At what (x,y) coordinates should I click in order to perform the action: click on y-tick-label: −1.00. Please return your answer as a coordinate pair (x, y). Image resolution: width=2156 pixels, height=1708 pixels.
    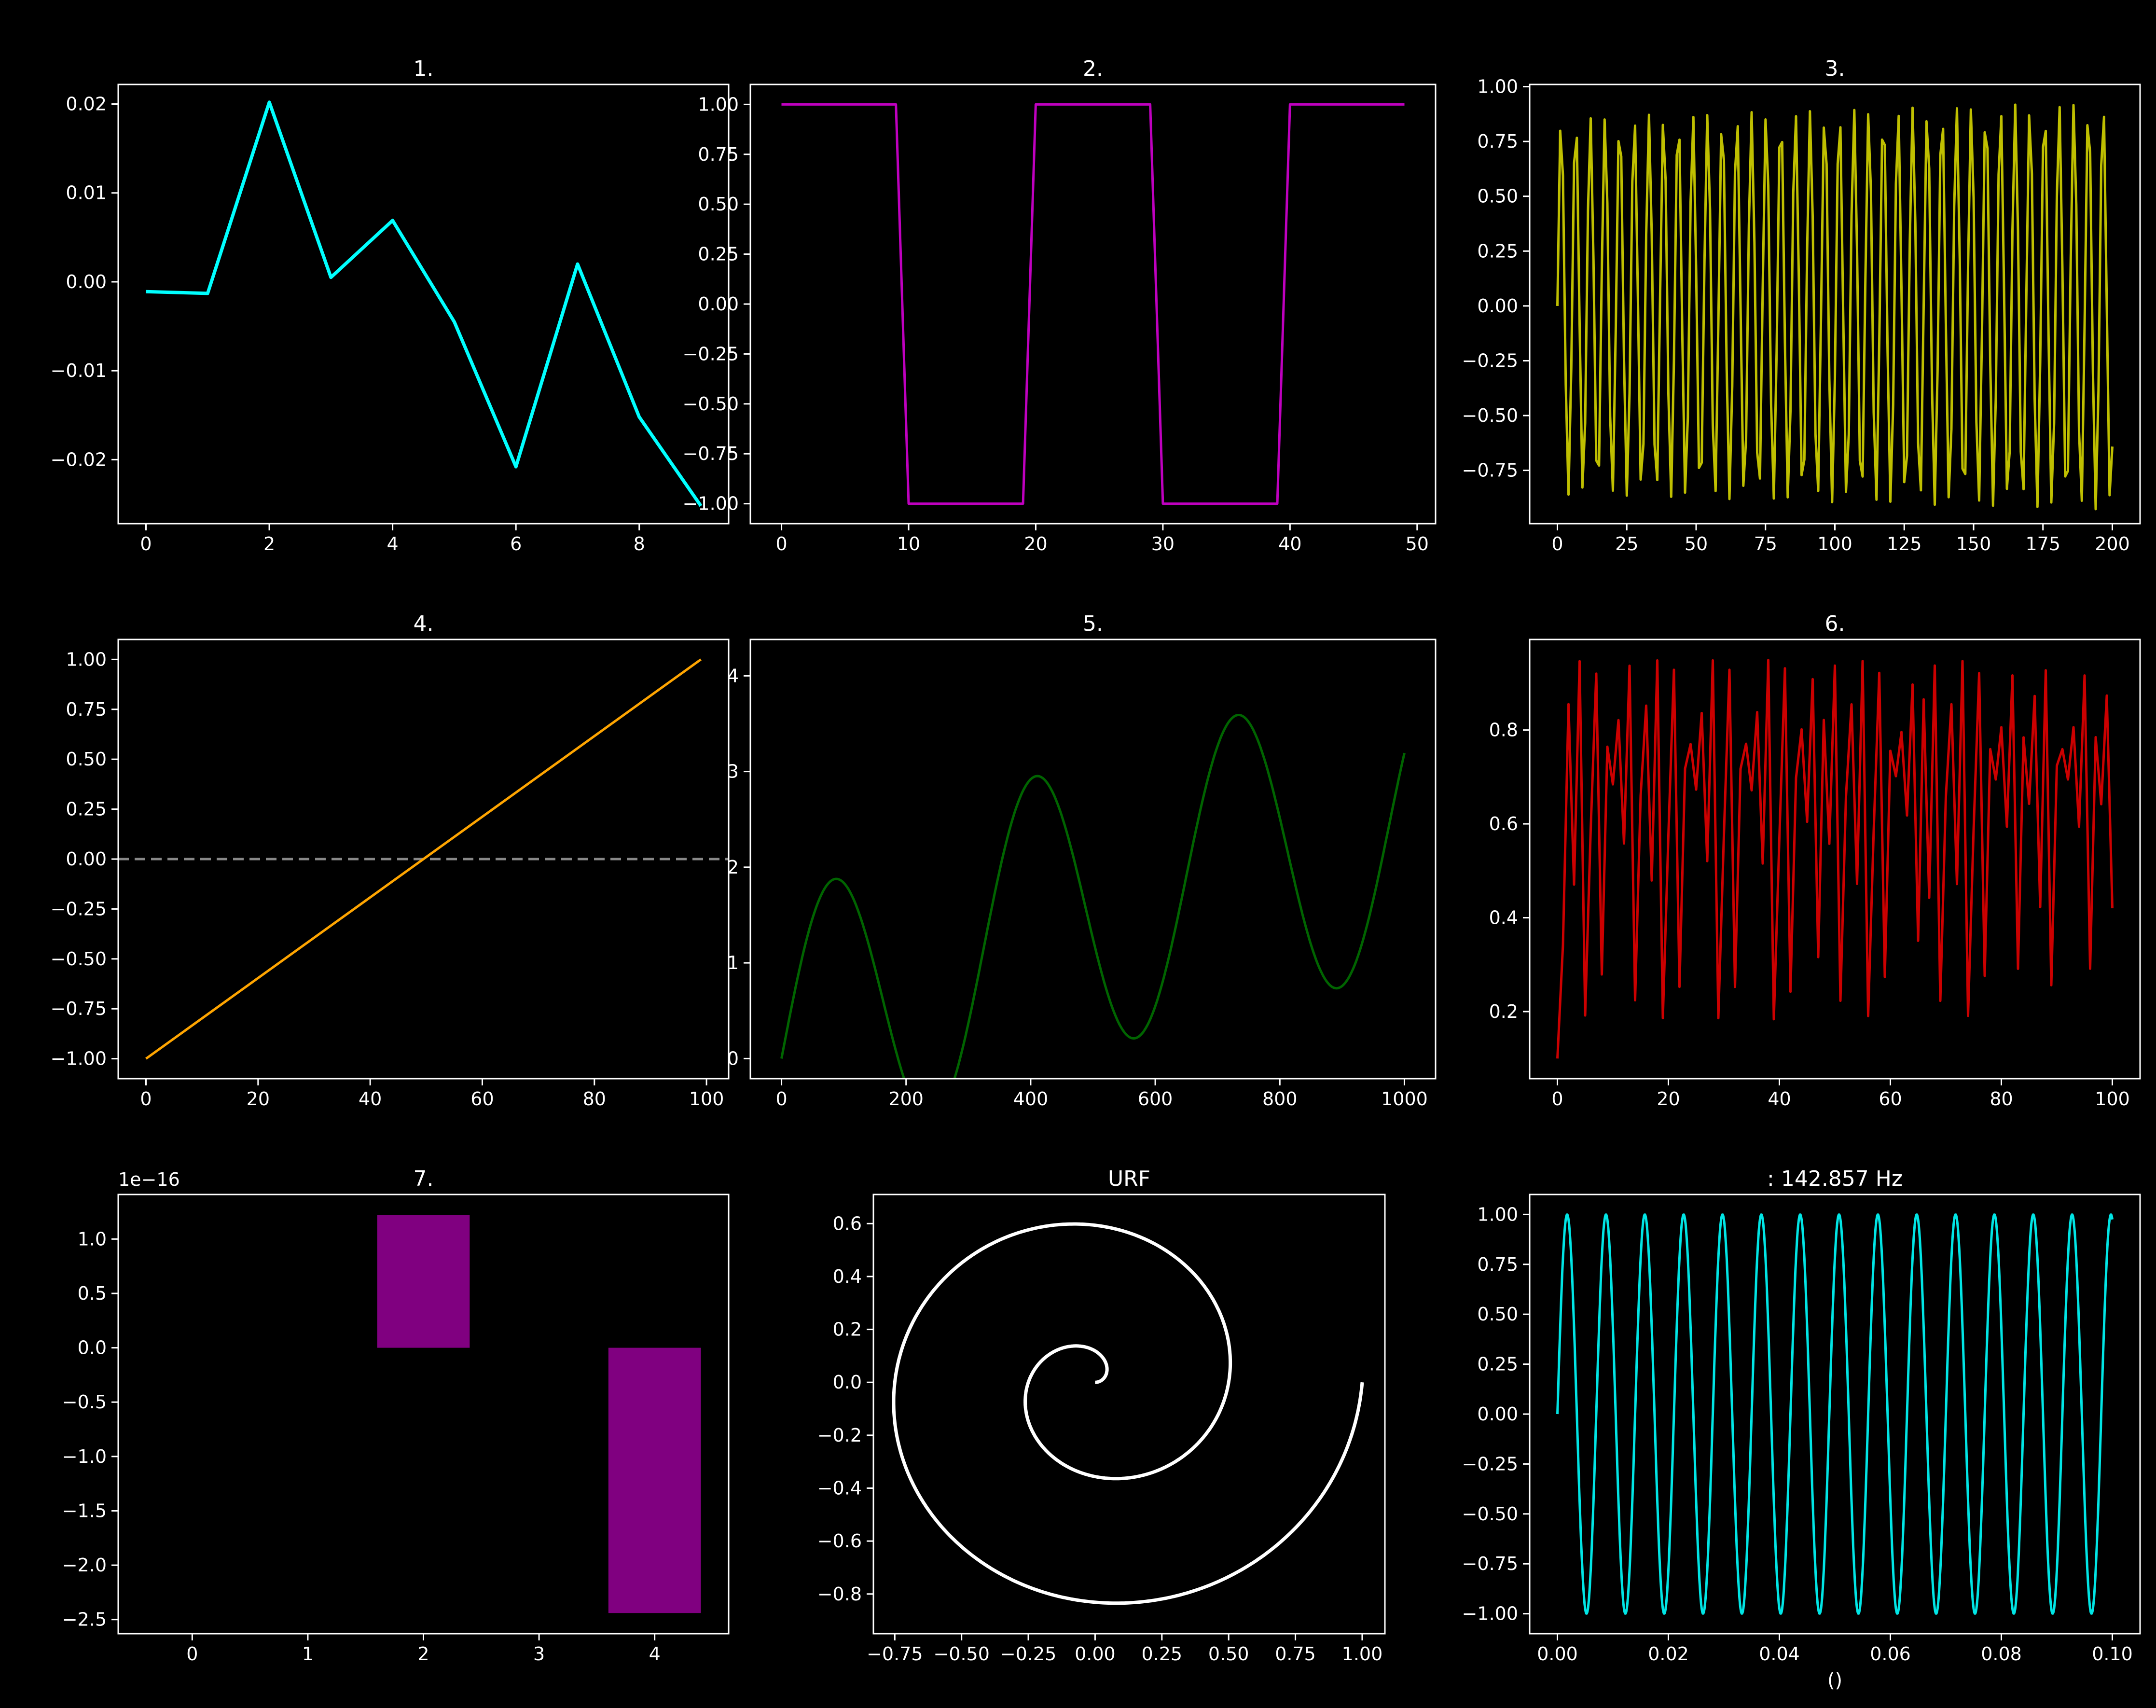
    Looking at the image, I should click on (711, 503).